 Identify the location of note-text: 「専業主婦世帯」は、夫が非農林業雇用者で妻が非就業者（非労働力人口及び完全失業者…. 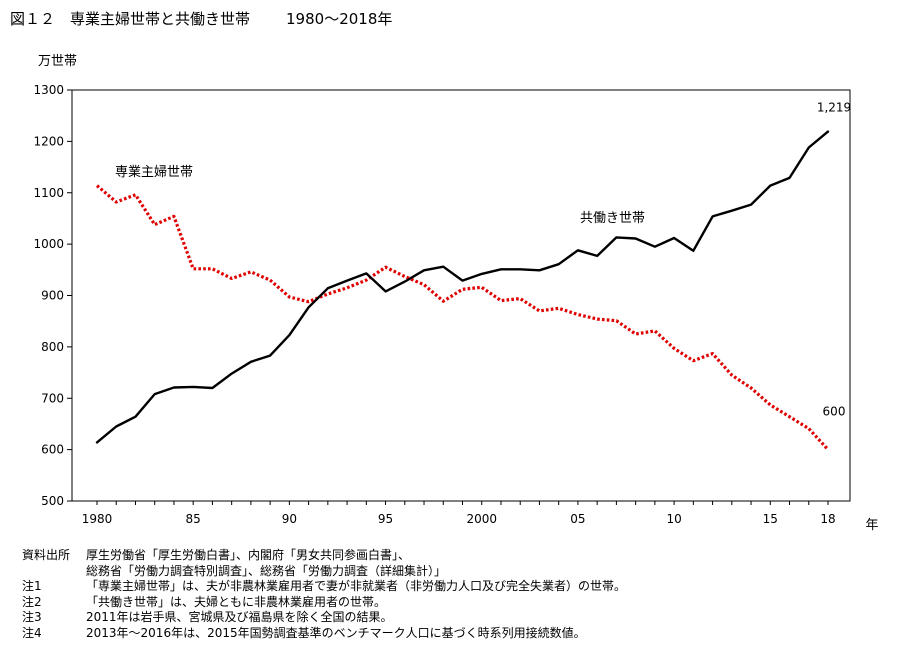
(356, 586).